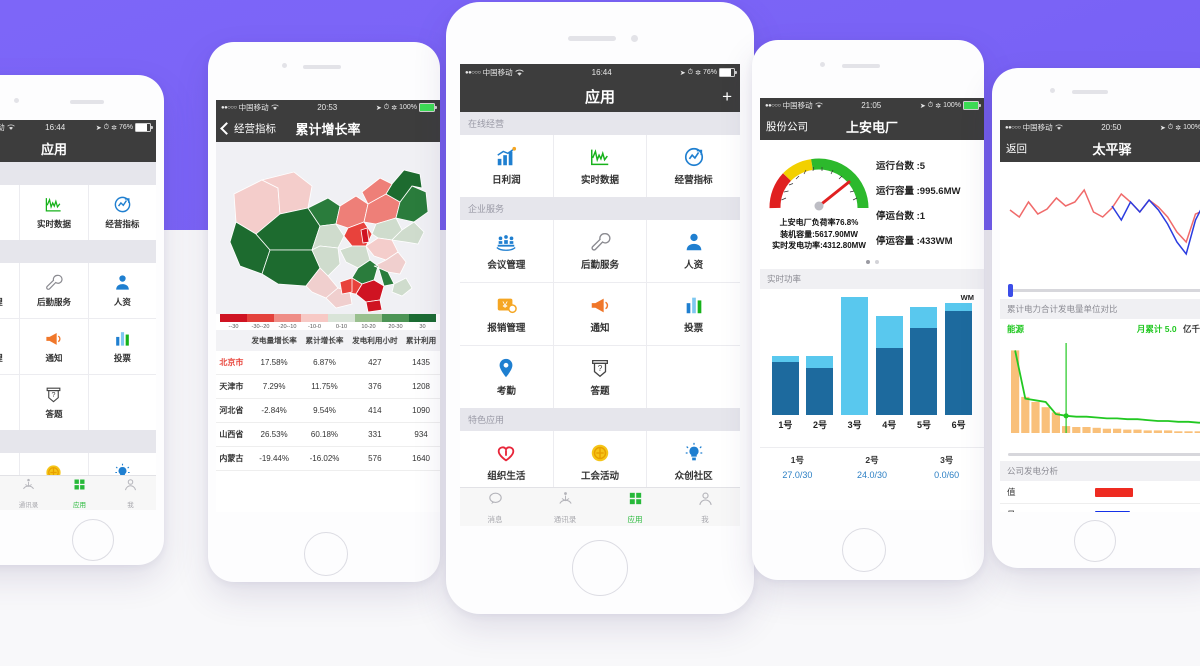 This screenshot has width=1200, height=666. What do you see at coordinates (1100, 508) in the screenshot?
I see `analysis-row-1: 量` at bounding box center [1100, 508].